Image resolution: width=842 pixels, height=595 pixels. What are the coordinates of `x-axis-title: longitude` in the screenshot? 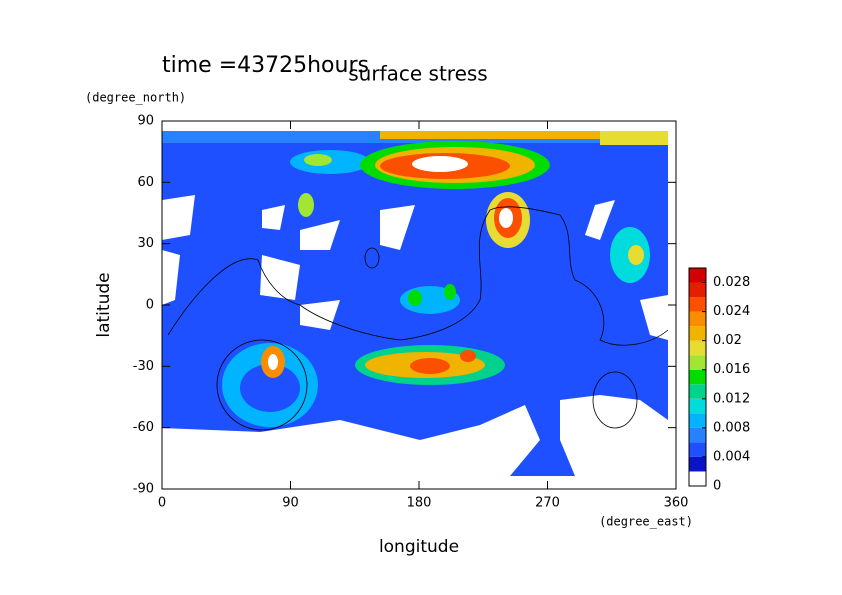 It's located at (419, 547).